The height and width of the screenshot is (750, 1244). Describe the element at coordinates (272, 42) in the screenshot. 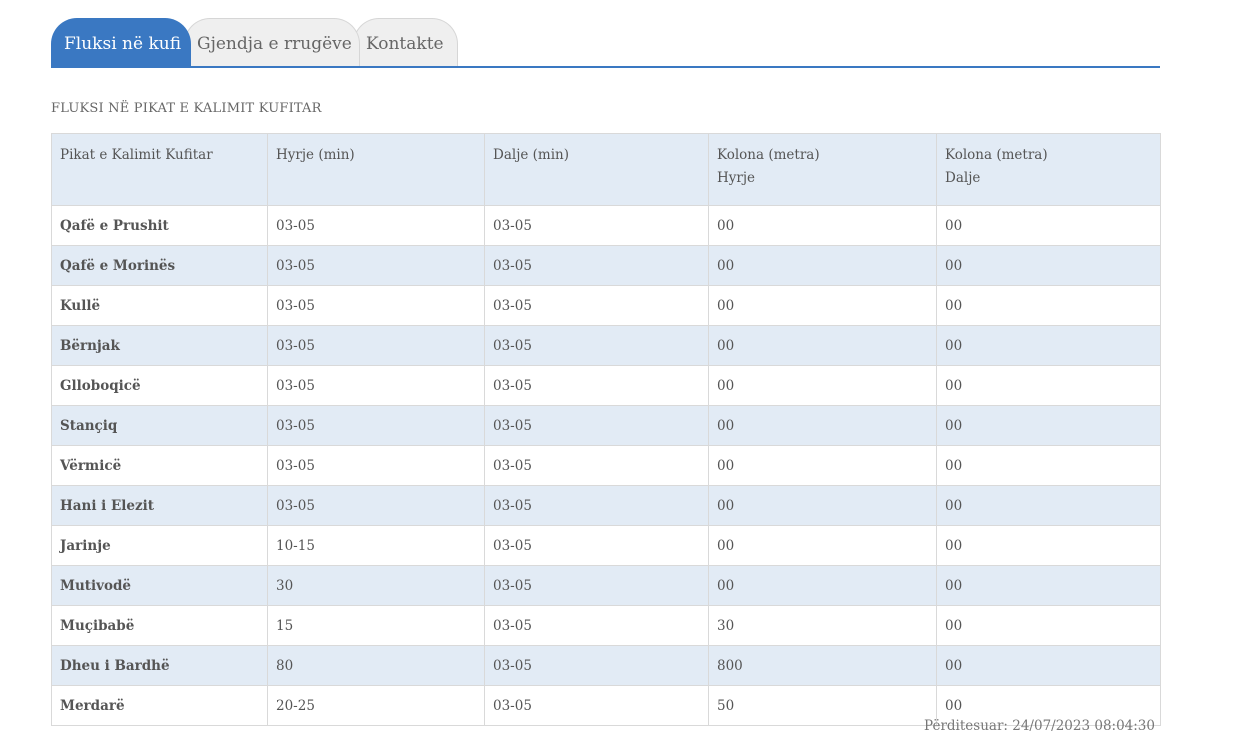

I see `tab-road-conditions: Gjendja e rrugëve` at that location.